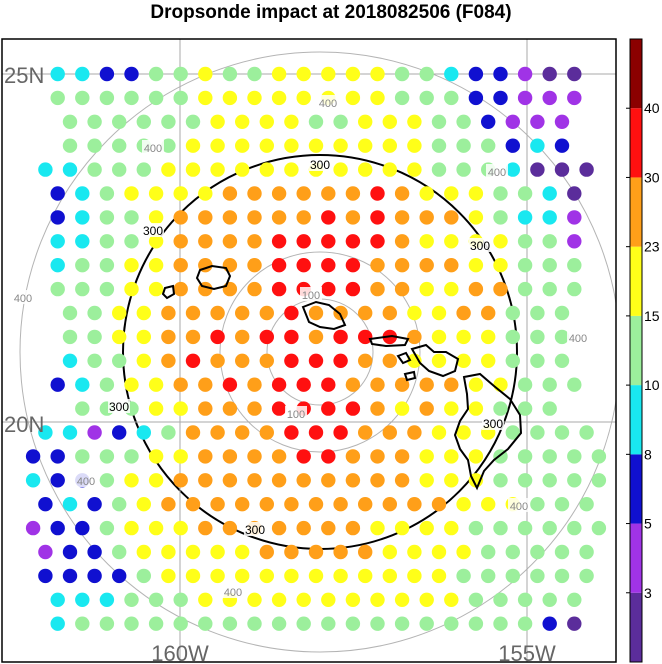  Describe the element at coordinates (24, 424) in the screenshot. I see `lat-label: 20N` at that location.